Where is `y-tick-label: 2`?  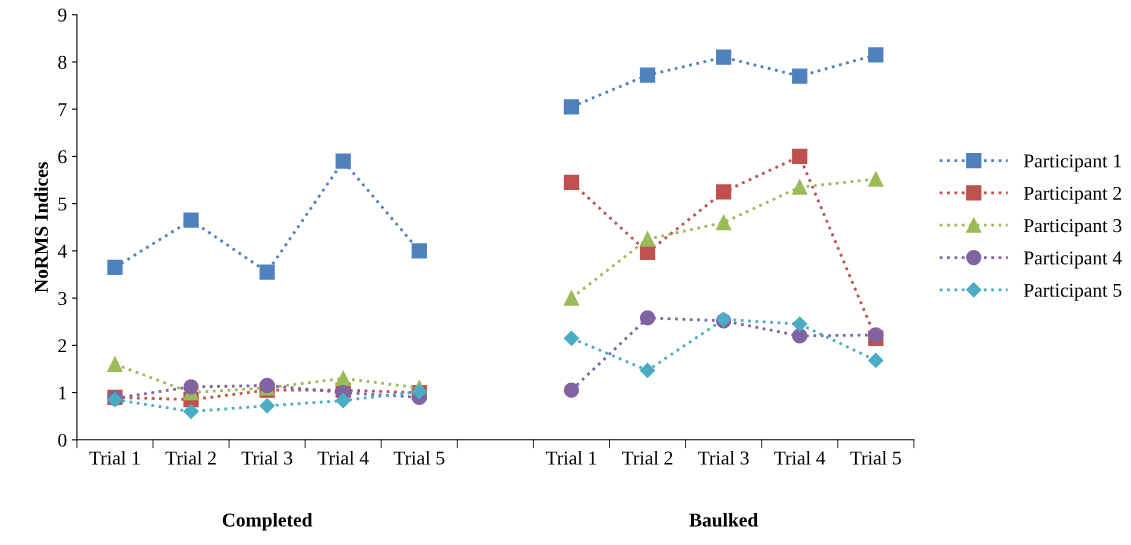
y-tick-label: 2 is located at coordinates (62, 346).